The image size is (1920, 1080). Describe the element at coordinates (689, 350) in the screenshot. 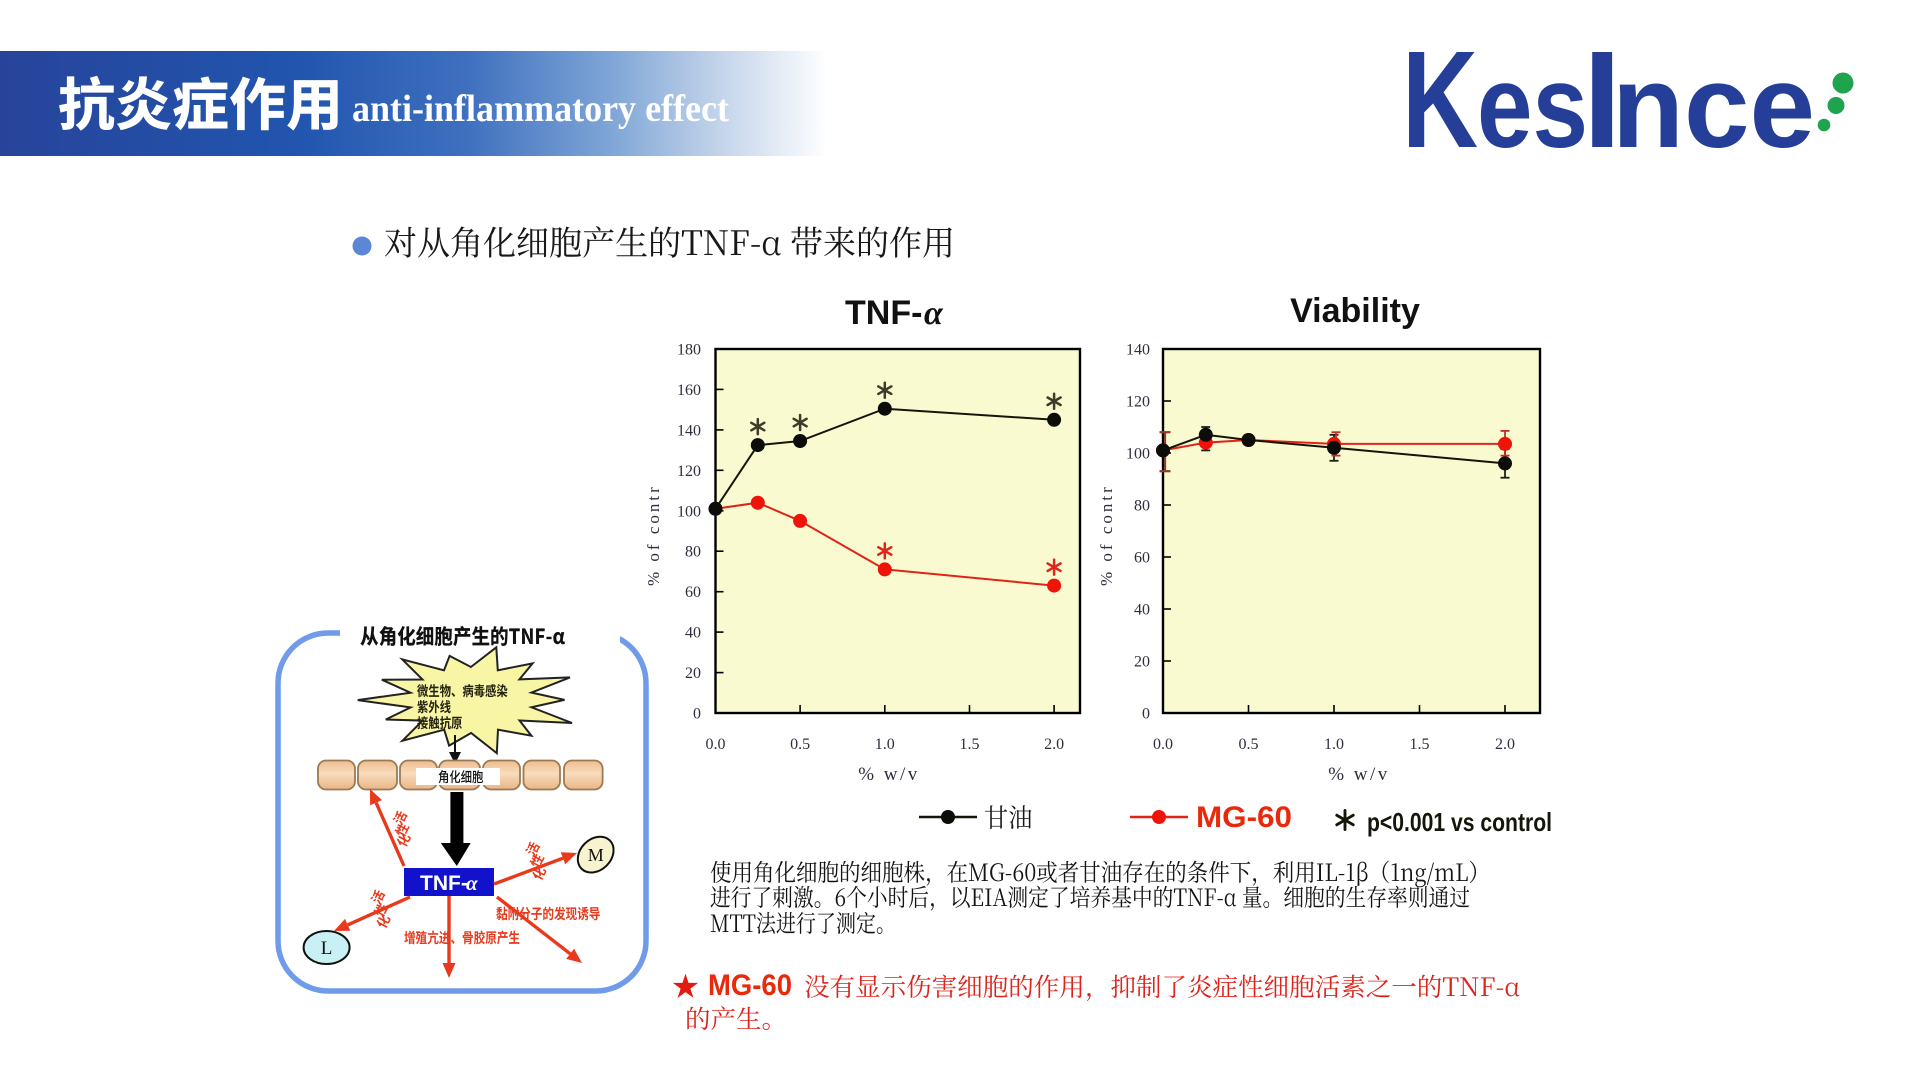

I see `svg-text: 180` at that location.